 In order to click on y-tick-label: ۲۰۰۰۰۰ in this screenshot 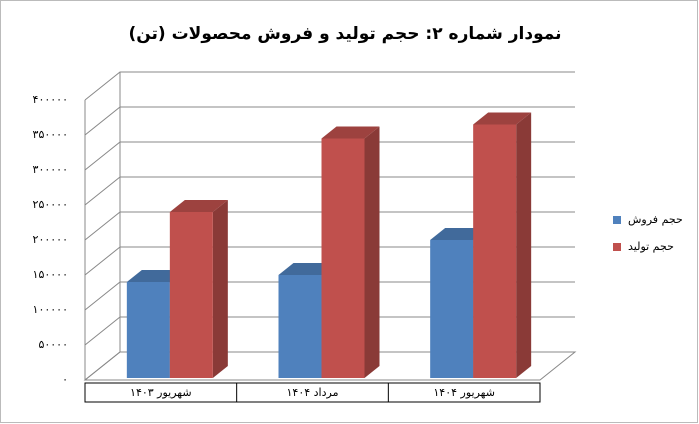, I will do `click(50, 239)`.